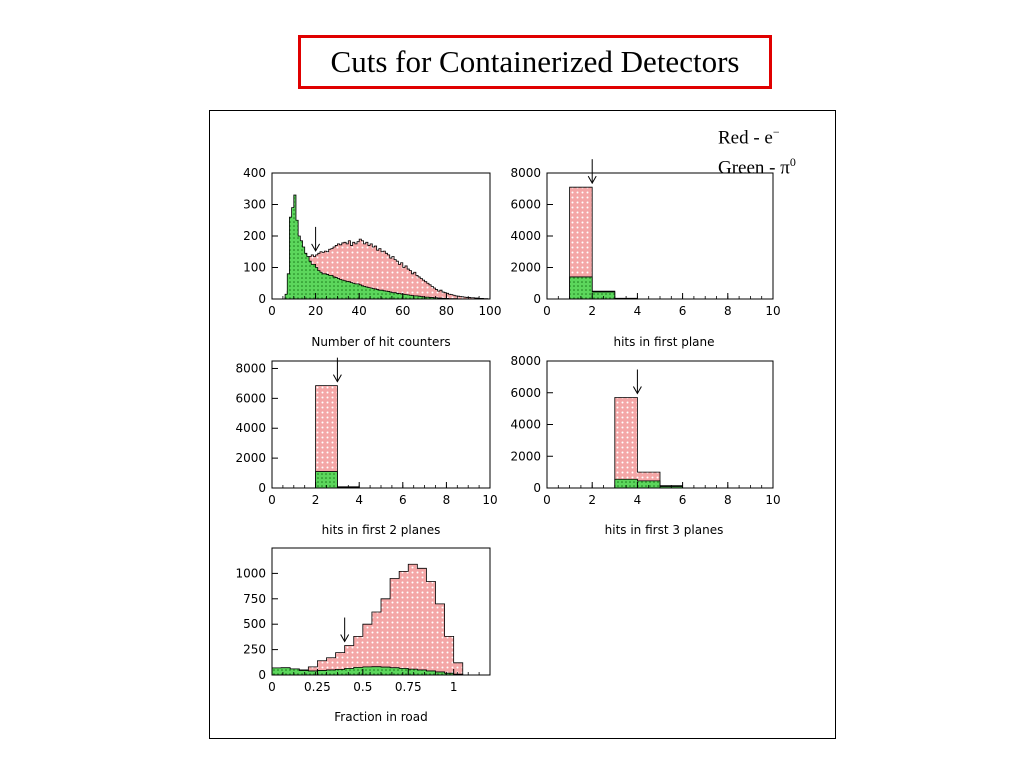 The image size is (1024, 768). Describe the element at coordinates (447, 500) in the screenshot. I see `x-tick-label-2-4: 8` at that location.